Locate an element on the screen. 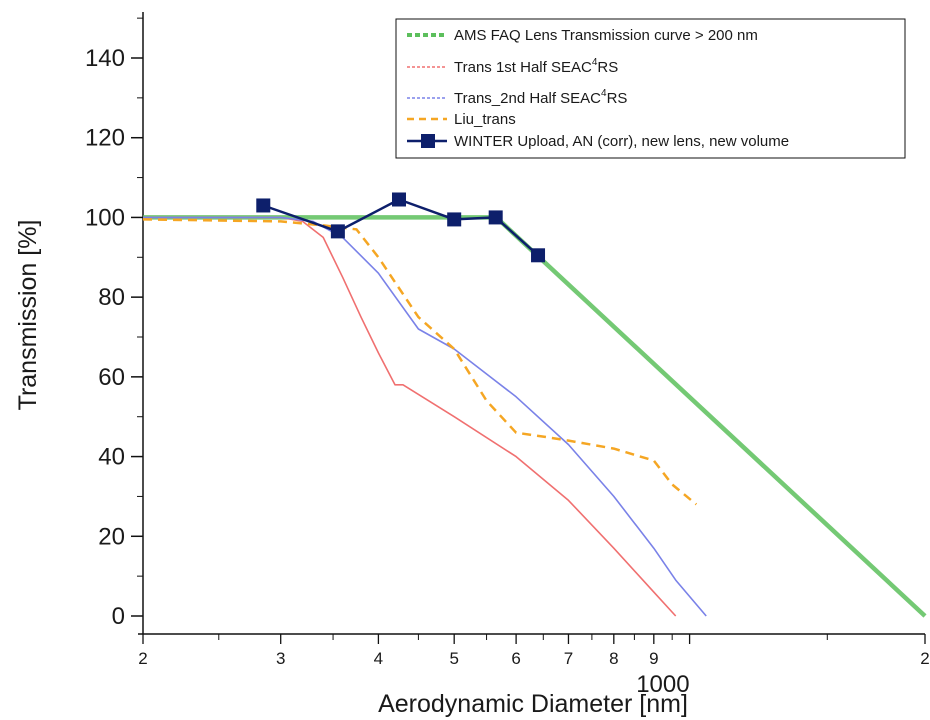  legend-label-4: Liu_trans is located at coordinates (485, 119).